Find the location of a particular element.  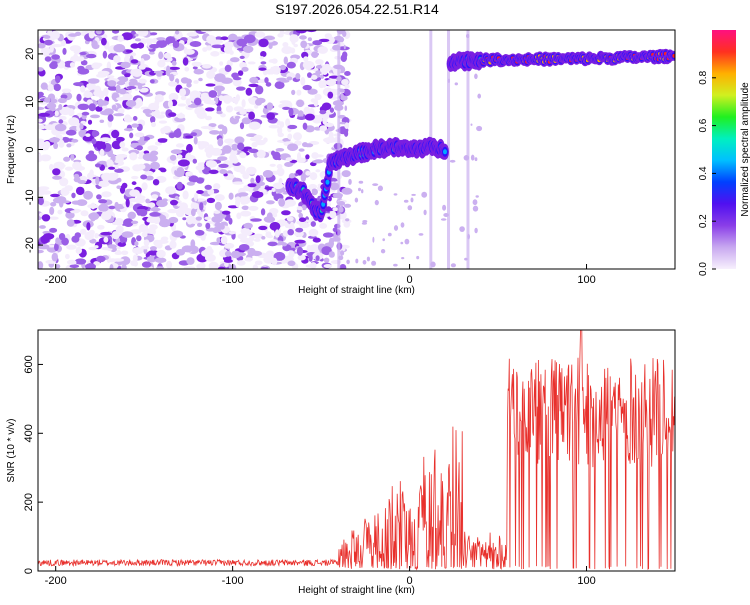

y-axis-label: SNR (10 * v/v) is located at coordinates (11, 451).